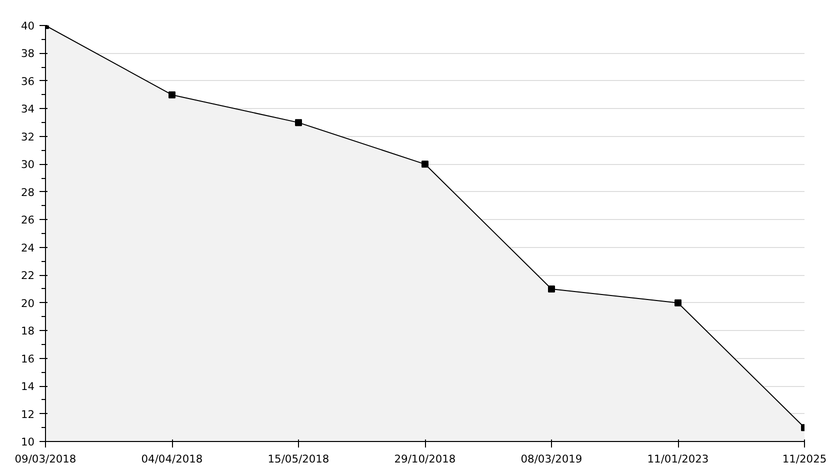  I want to click on x-tick-label: 29/10/2018, so click(425, 459).